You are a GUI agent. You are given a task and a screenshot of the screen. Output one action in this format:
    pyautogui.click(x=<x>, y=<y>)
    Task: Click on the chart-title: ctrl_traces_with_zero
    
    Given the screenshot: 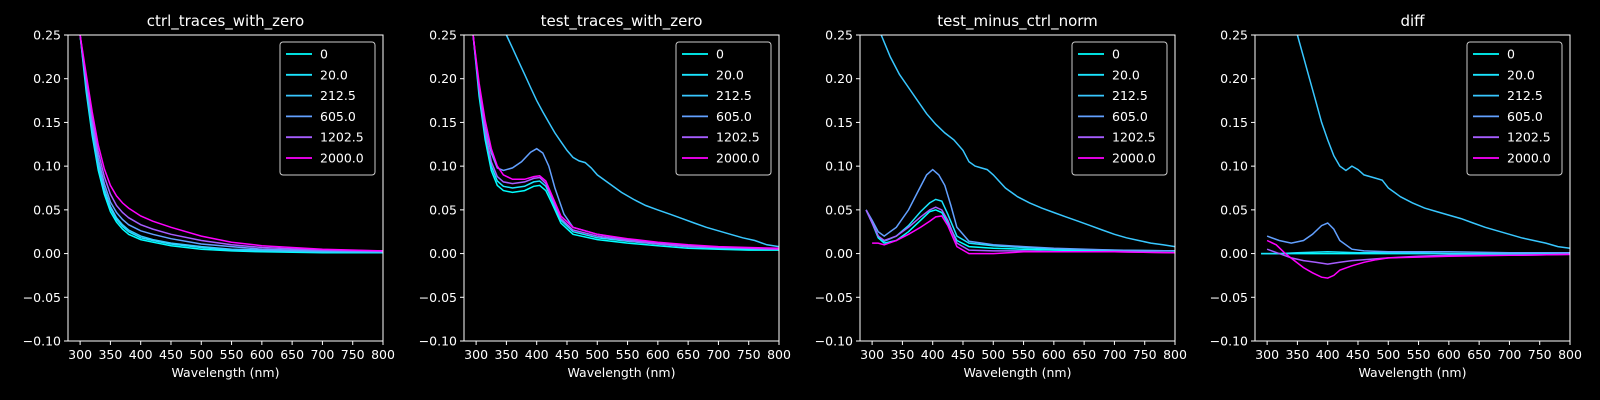 What is the action you would take?
    pyautogui.click(x=225, y=21)
    